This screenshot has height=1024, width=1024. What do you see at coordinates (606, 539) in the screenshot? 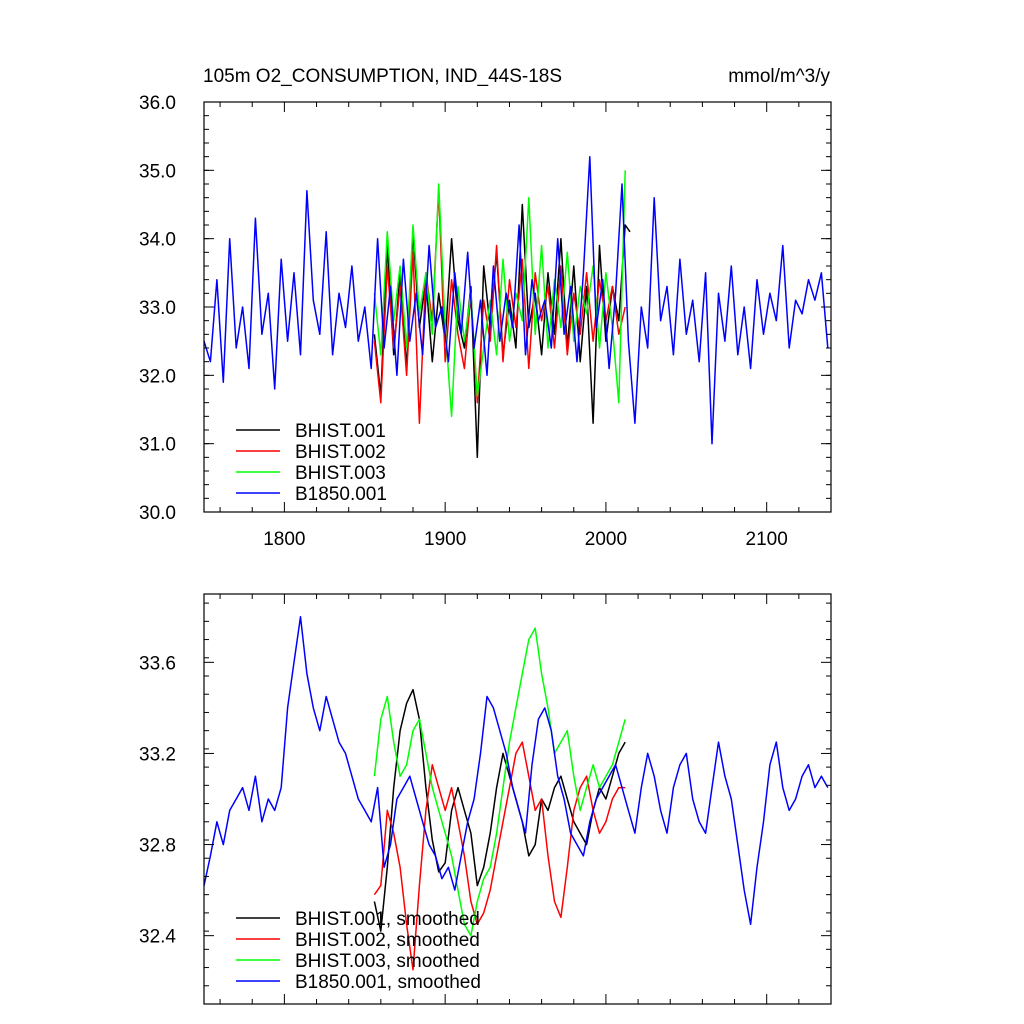
I see `x-tick-label: 2000` at bounding box center [606, 539].